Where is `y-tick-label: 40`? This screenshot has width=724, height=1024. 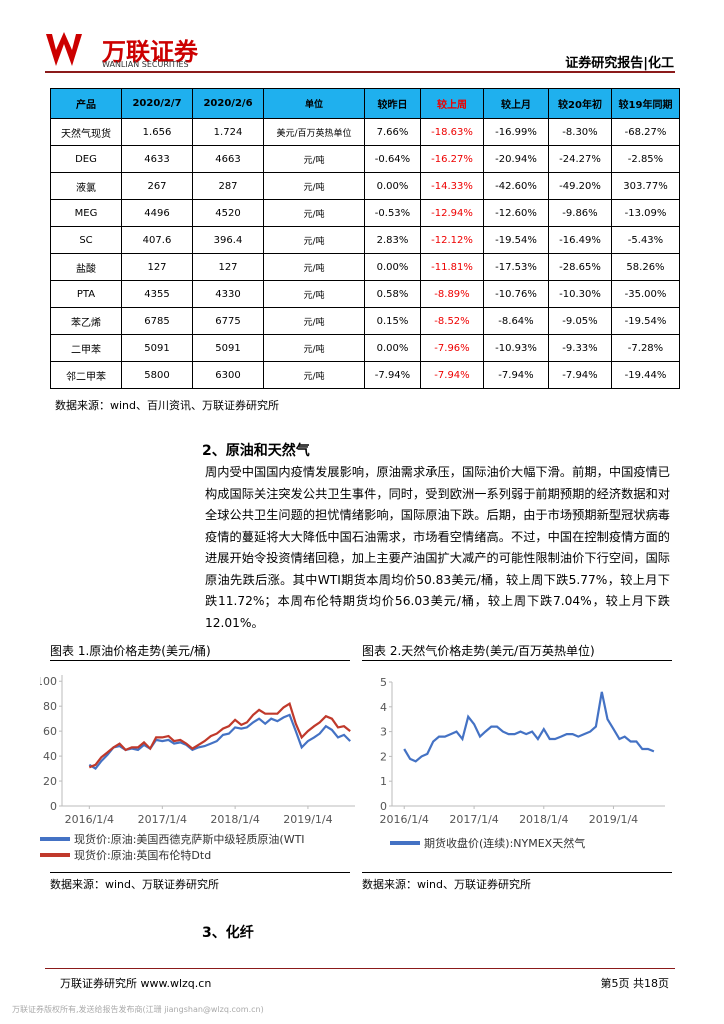 y-tick-label: 40 is located at coordinates (50, 756).